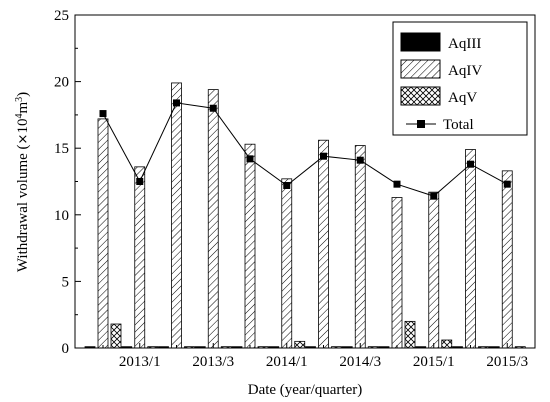  What do you see at coordinates (462, 98) in the screenshot?
I see `legend-label-aqv: AqV` at bounding box center [462, 98].